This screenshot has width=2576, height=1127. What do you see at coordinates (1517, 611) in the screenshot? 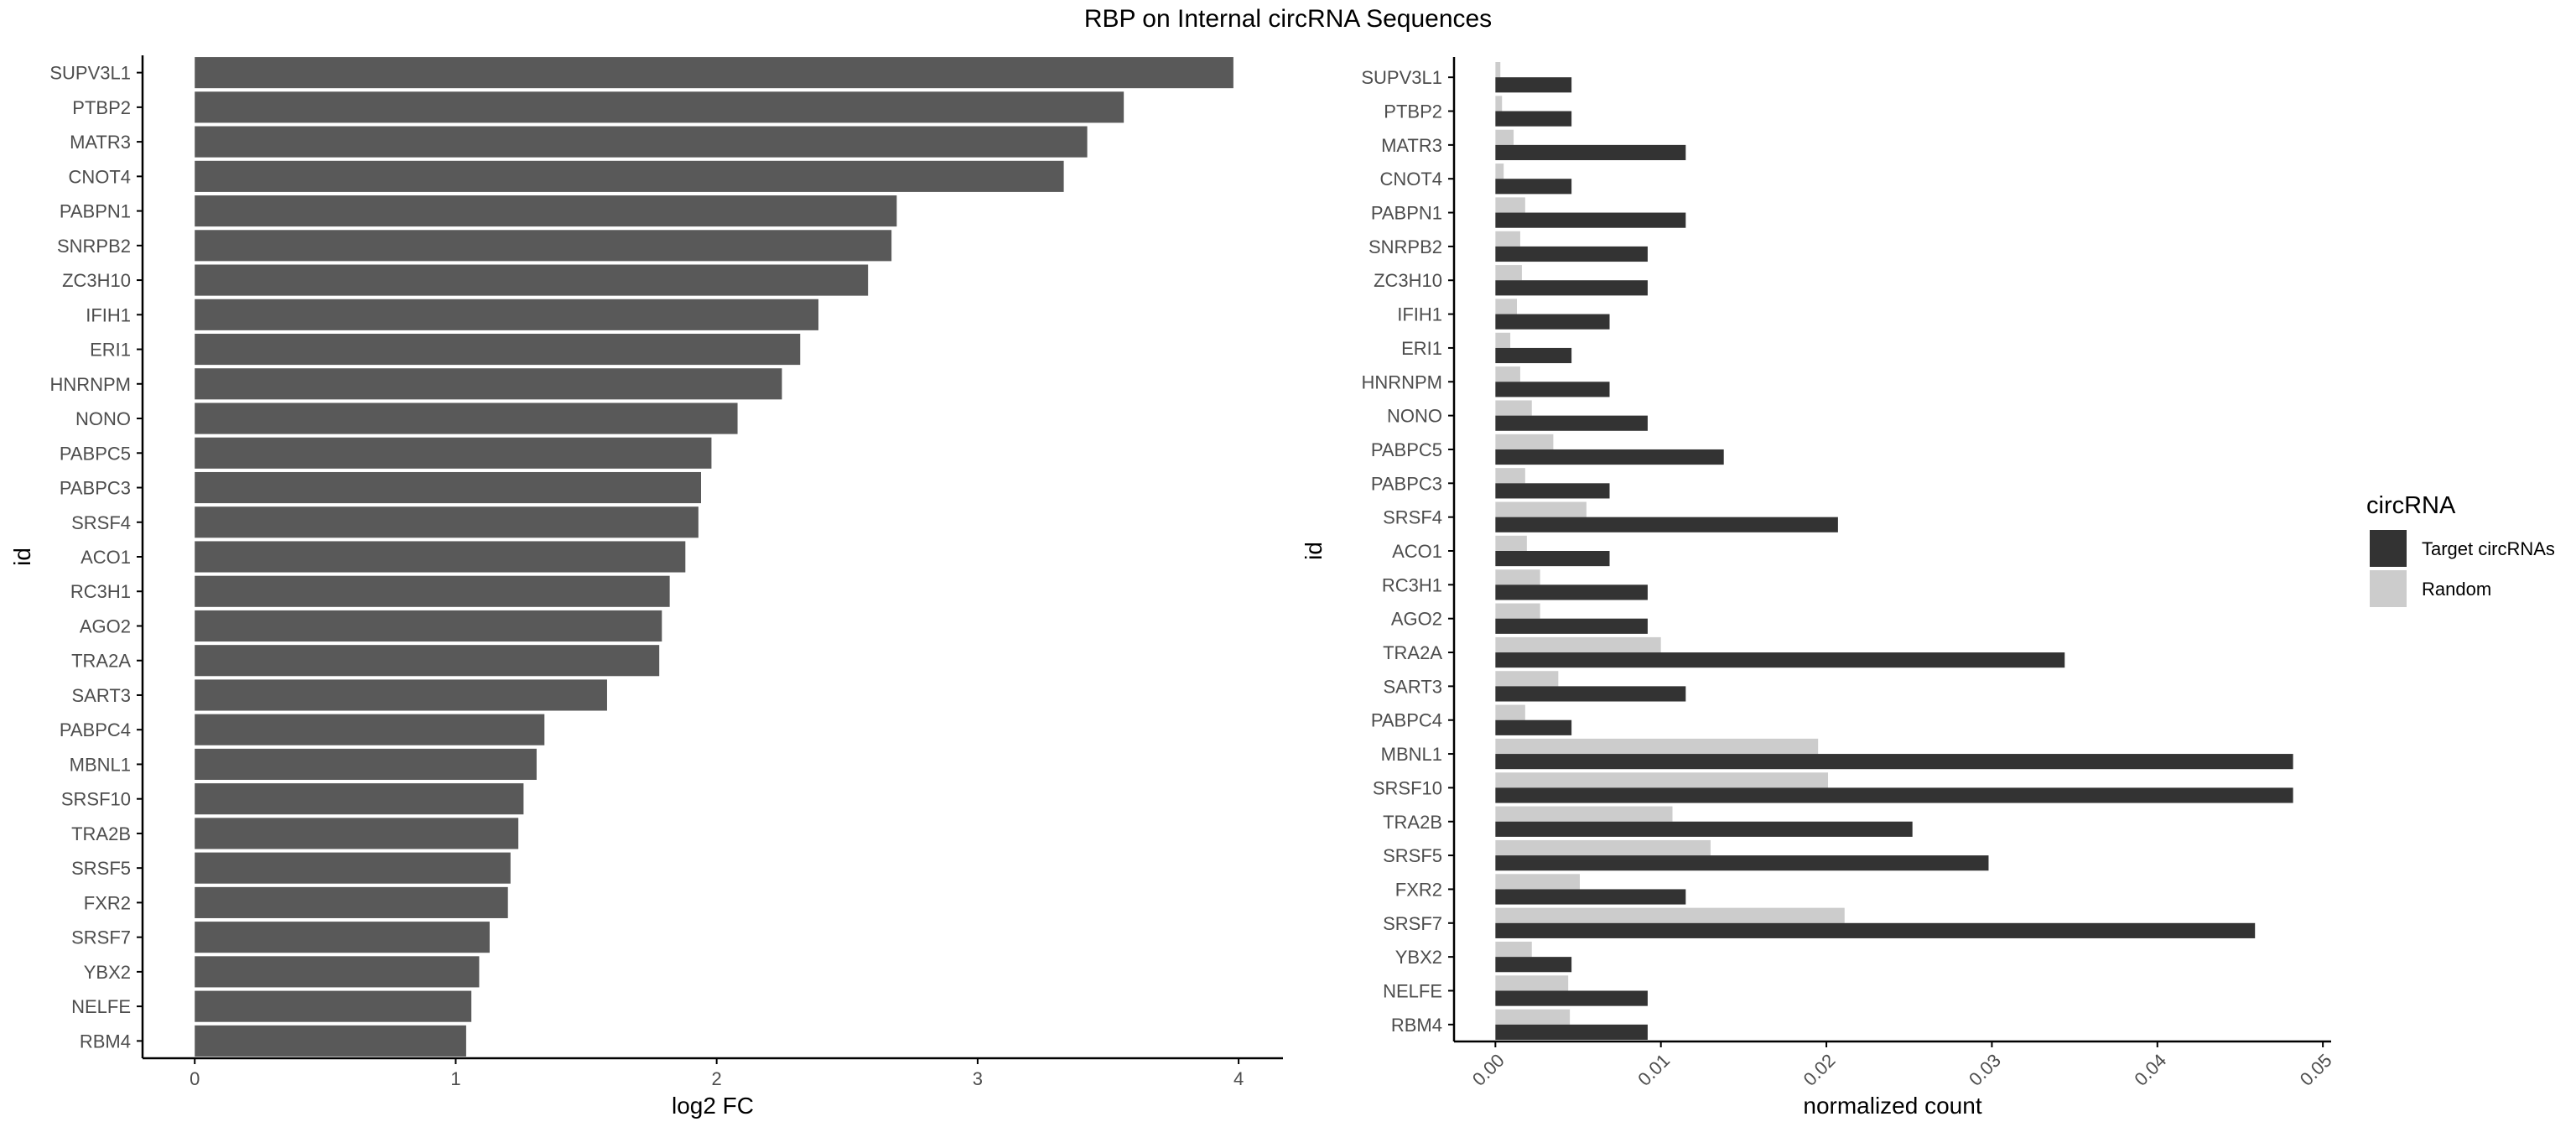
I see `bar-random-ago2` at bounding box center [1517, 611].